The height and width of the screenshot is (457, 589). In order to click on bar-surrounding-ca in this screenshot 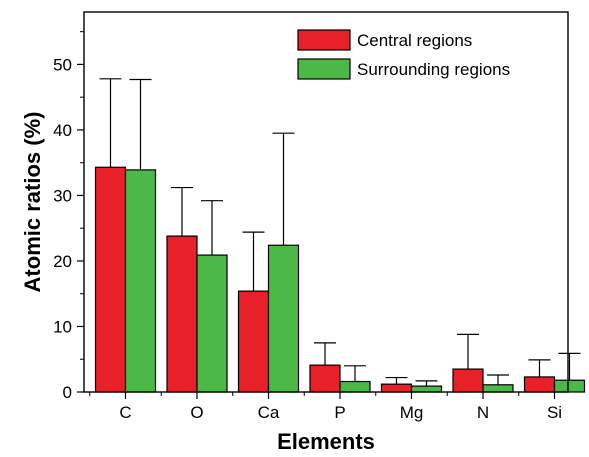, I will do `click(283, 318)`.